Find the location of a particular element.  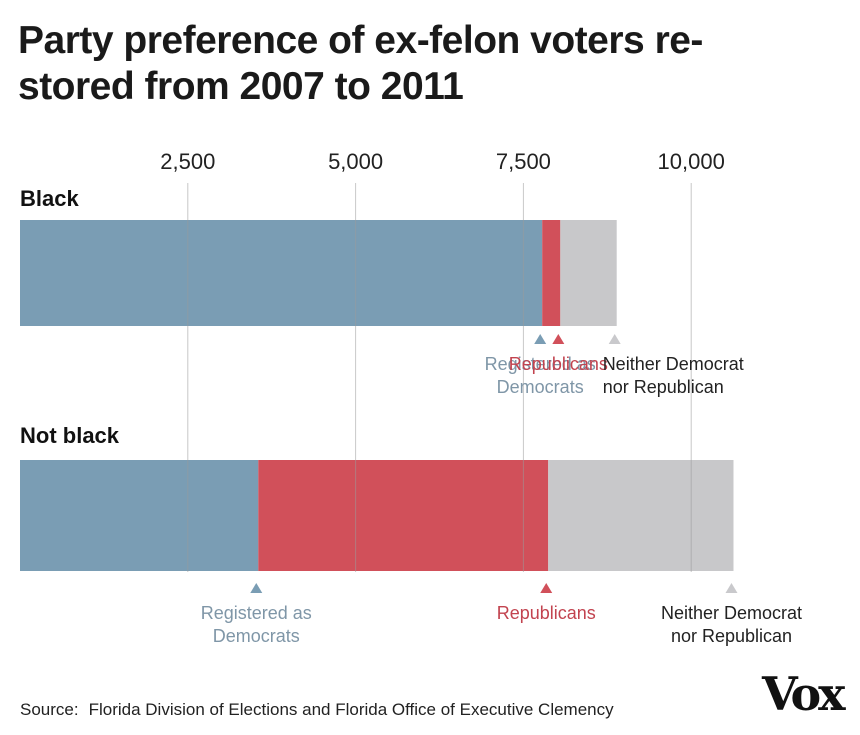

x-tick-label-1: 5,000 is located at coordinates (355, 161).